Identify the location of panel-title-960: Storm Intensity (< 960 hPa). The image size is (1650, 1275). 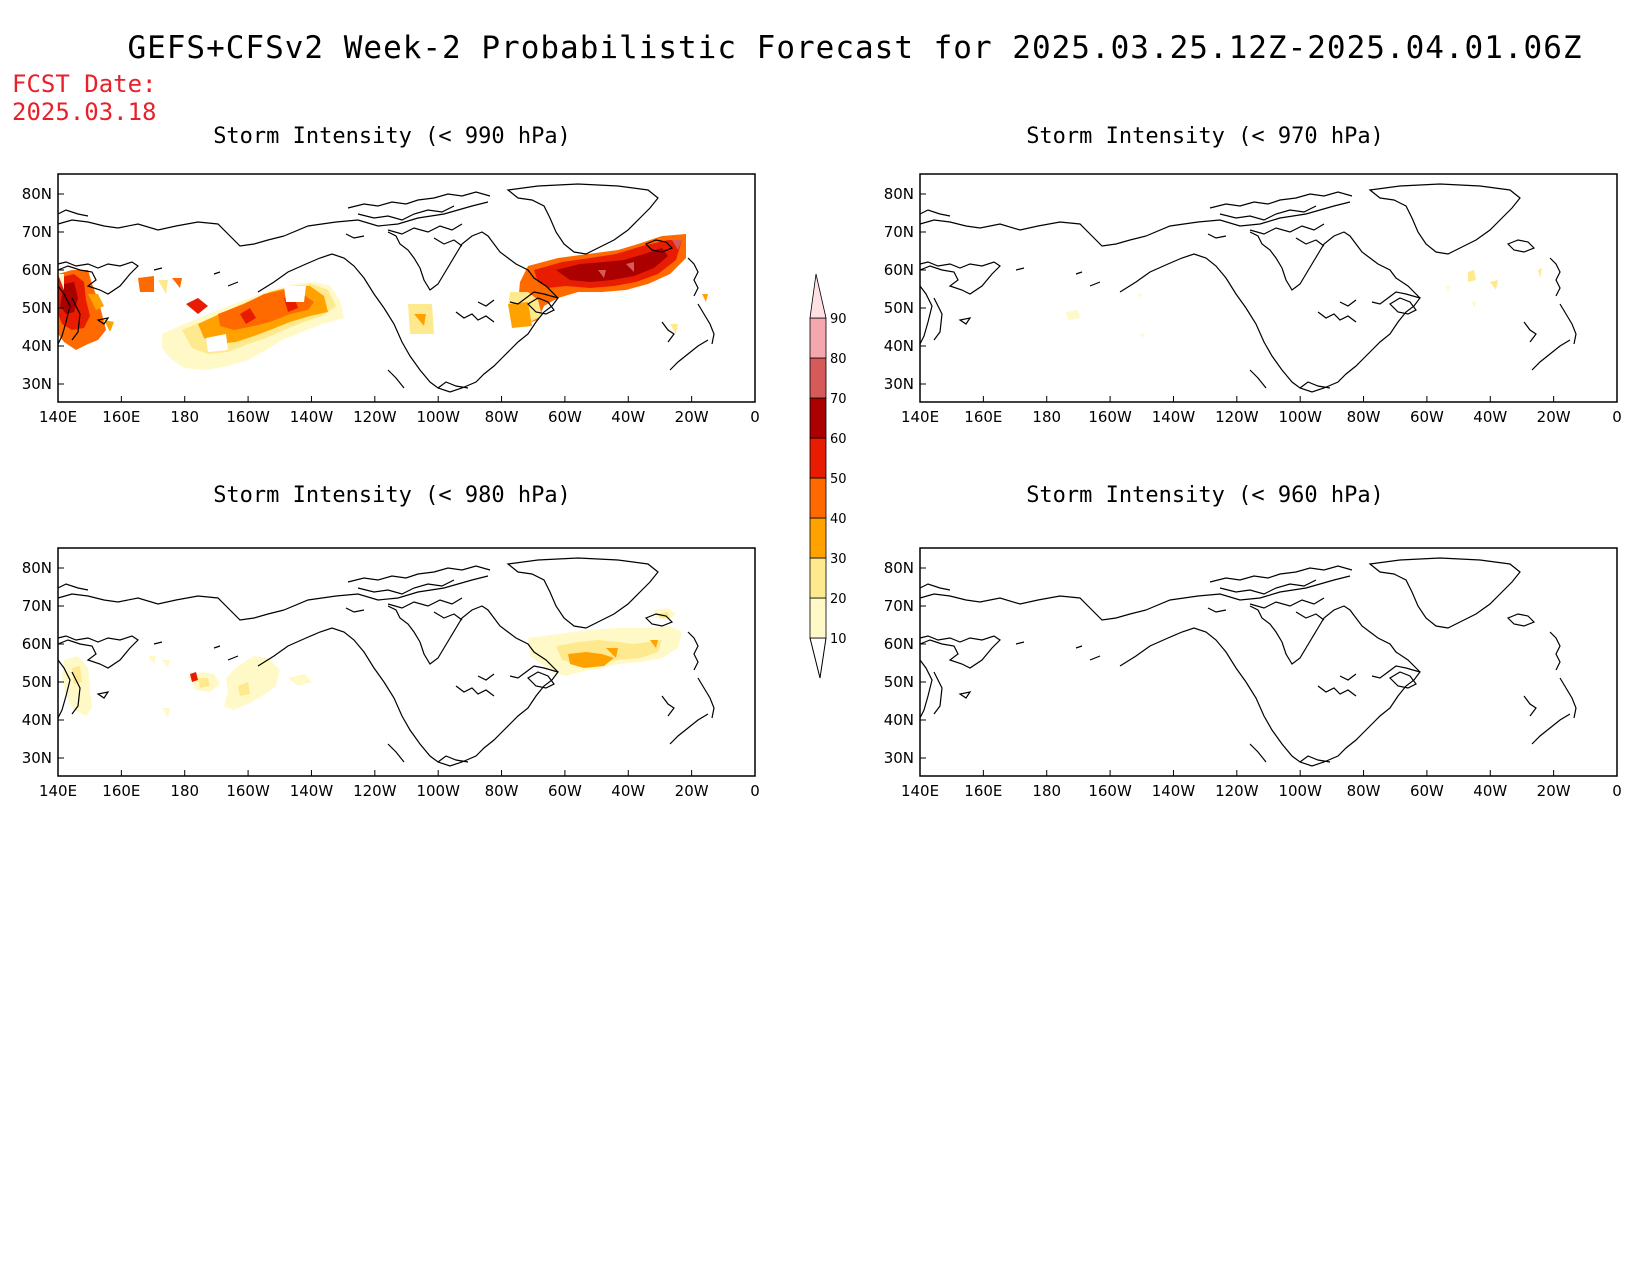
(1205, 495).